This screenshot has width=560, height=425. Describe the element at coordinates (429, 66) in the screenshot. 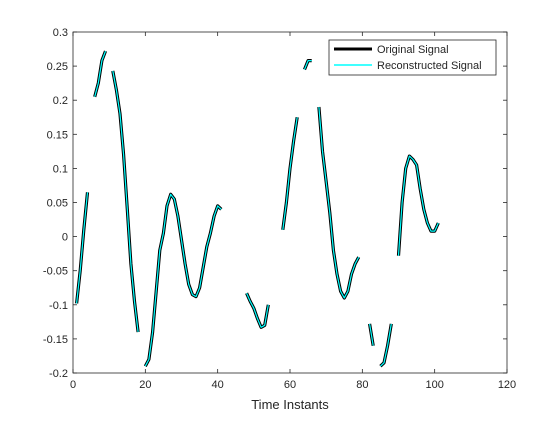

I see `legend-label-reconstructed: Reconstructed Signal` at that location.